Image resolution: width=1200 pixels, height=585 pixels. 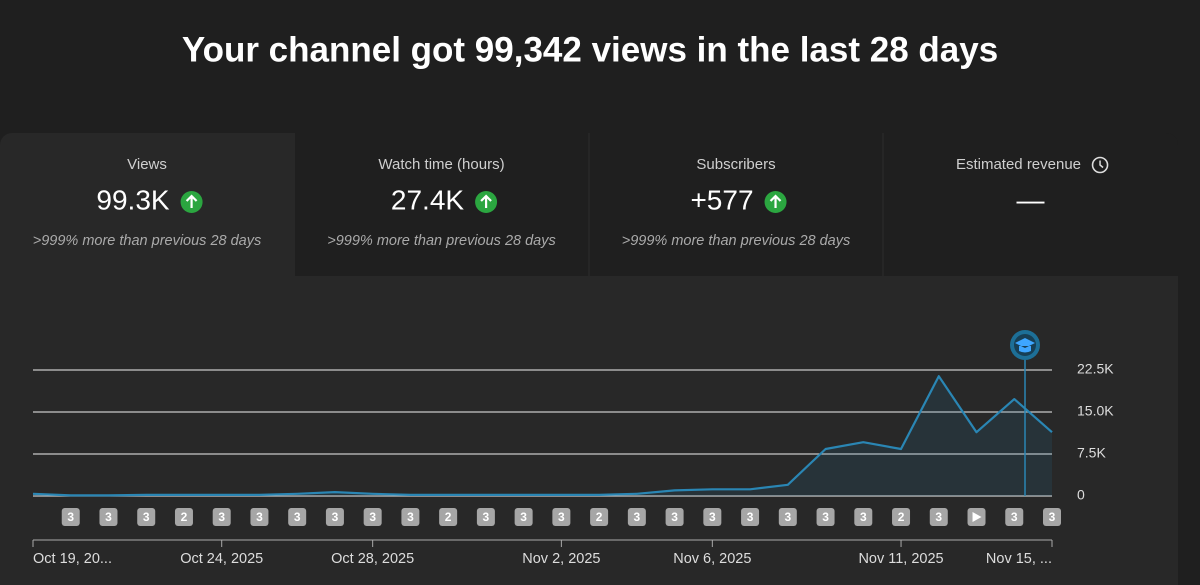 What do you see at coordinates (372, 559) in the screenshot?
I see `x-tick-label: Oct 28, 2025` at bounding box center [372, 559].